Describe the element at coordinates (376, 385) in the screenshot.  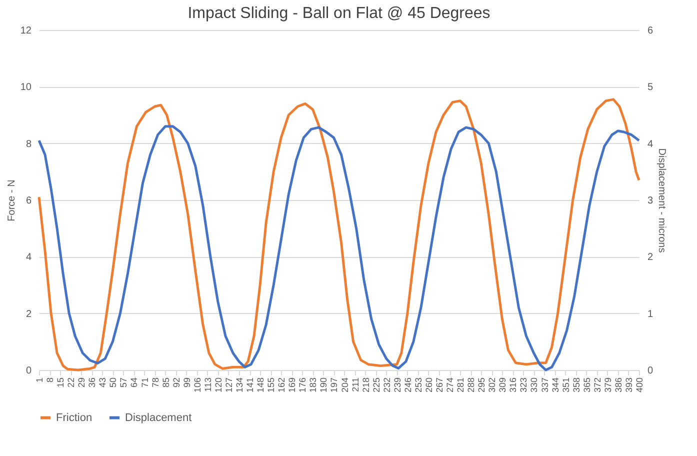
I see `x-tick-label: 225` at that location.